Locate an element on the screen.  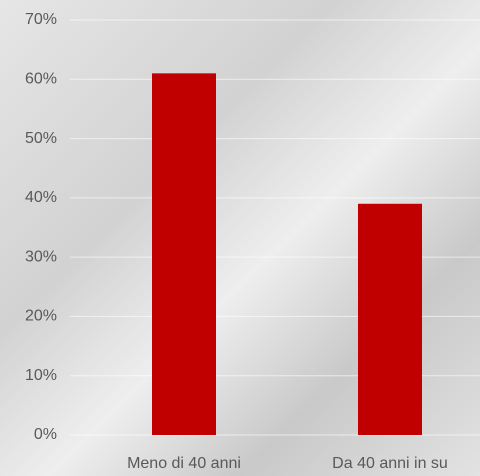
x-tick-label: Meno di 40 anni is located at coordinates (184, 463).